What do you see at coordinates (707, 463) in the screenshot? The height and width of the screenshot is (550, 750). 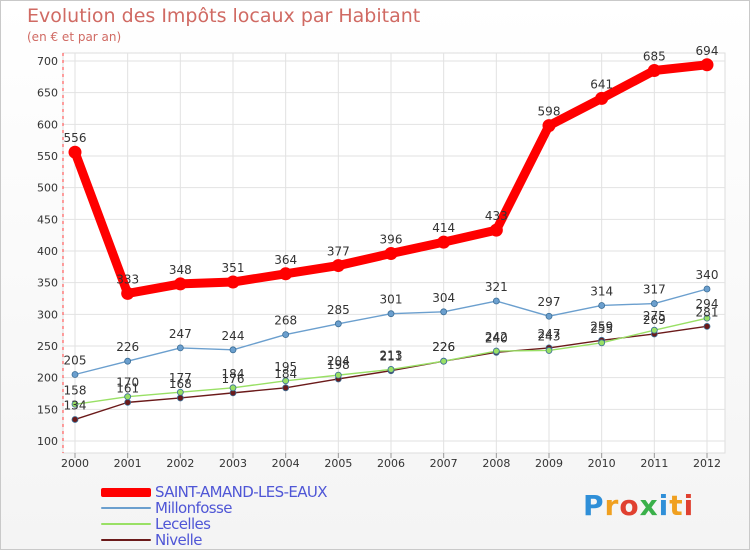 I see `x-tick-label: 2012` at bounding box center [707, 463].